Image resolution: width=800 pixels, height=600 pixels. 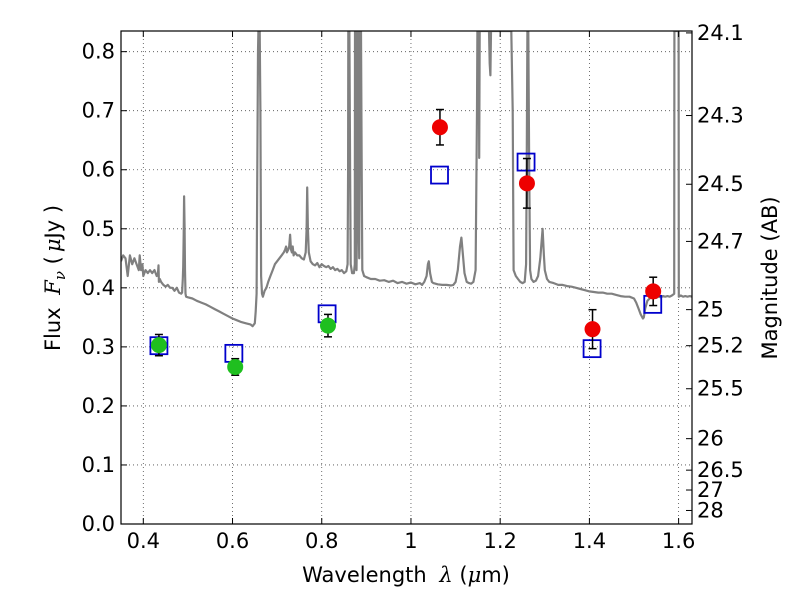 I want to click on x-tick-label: 0.8, so click(x=321, y=541).